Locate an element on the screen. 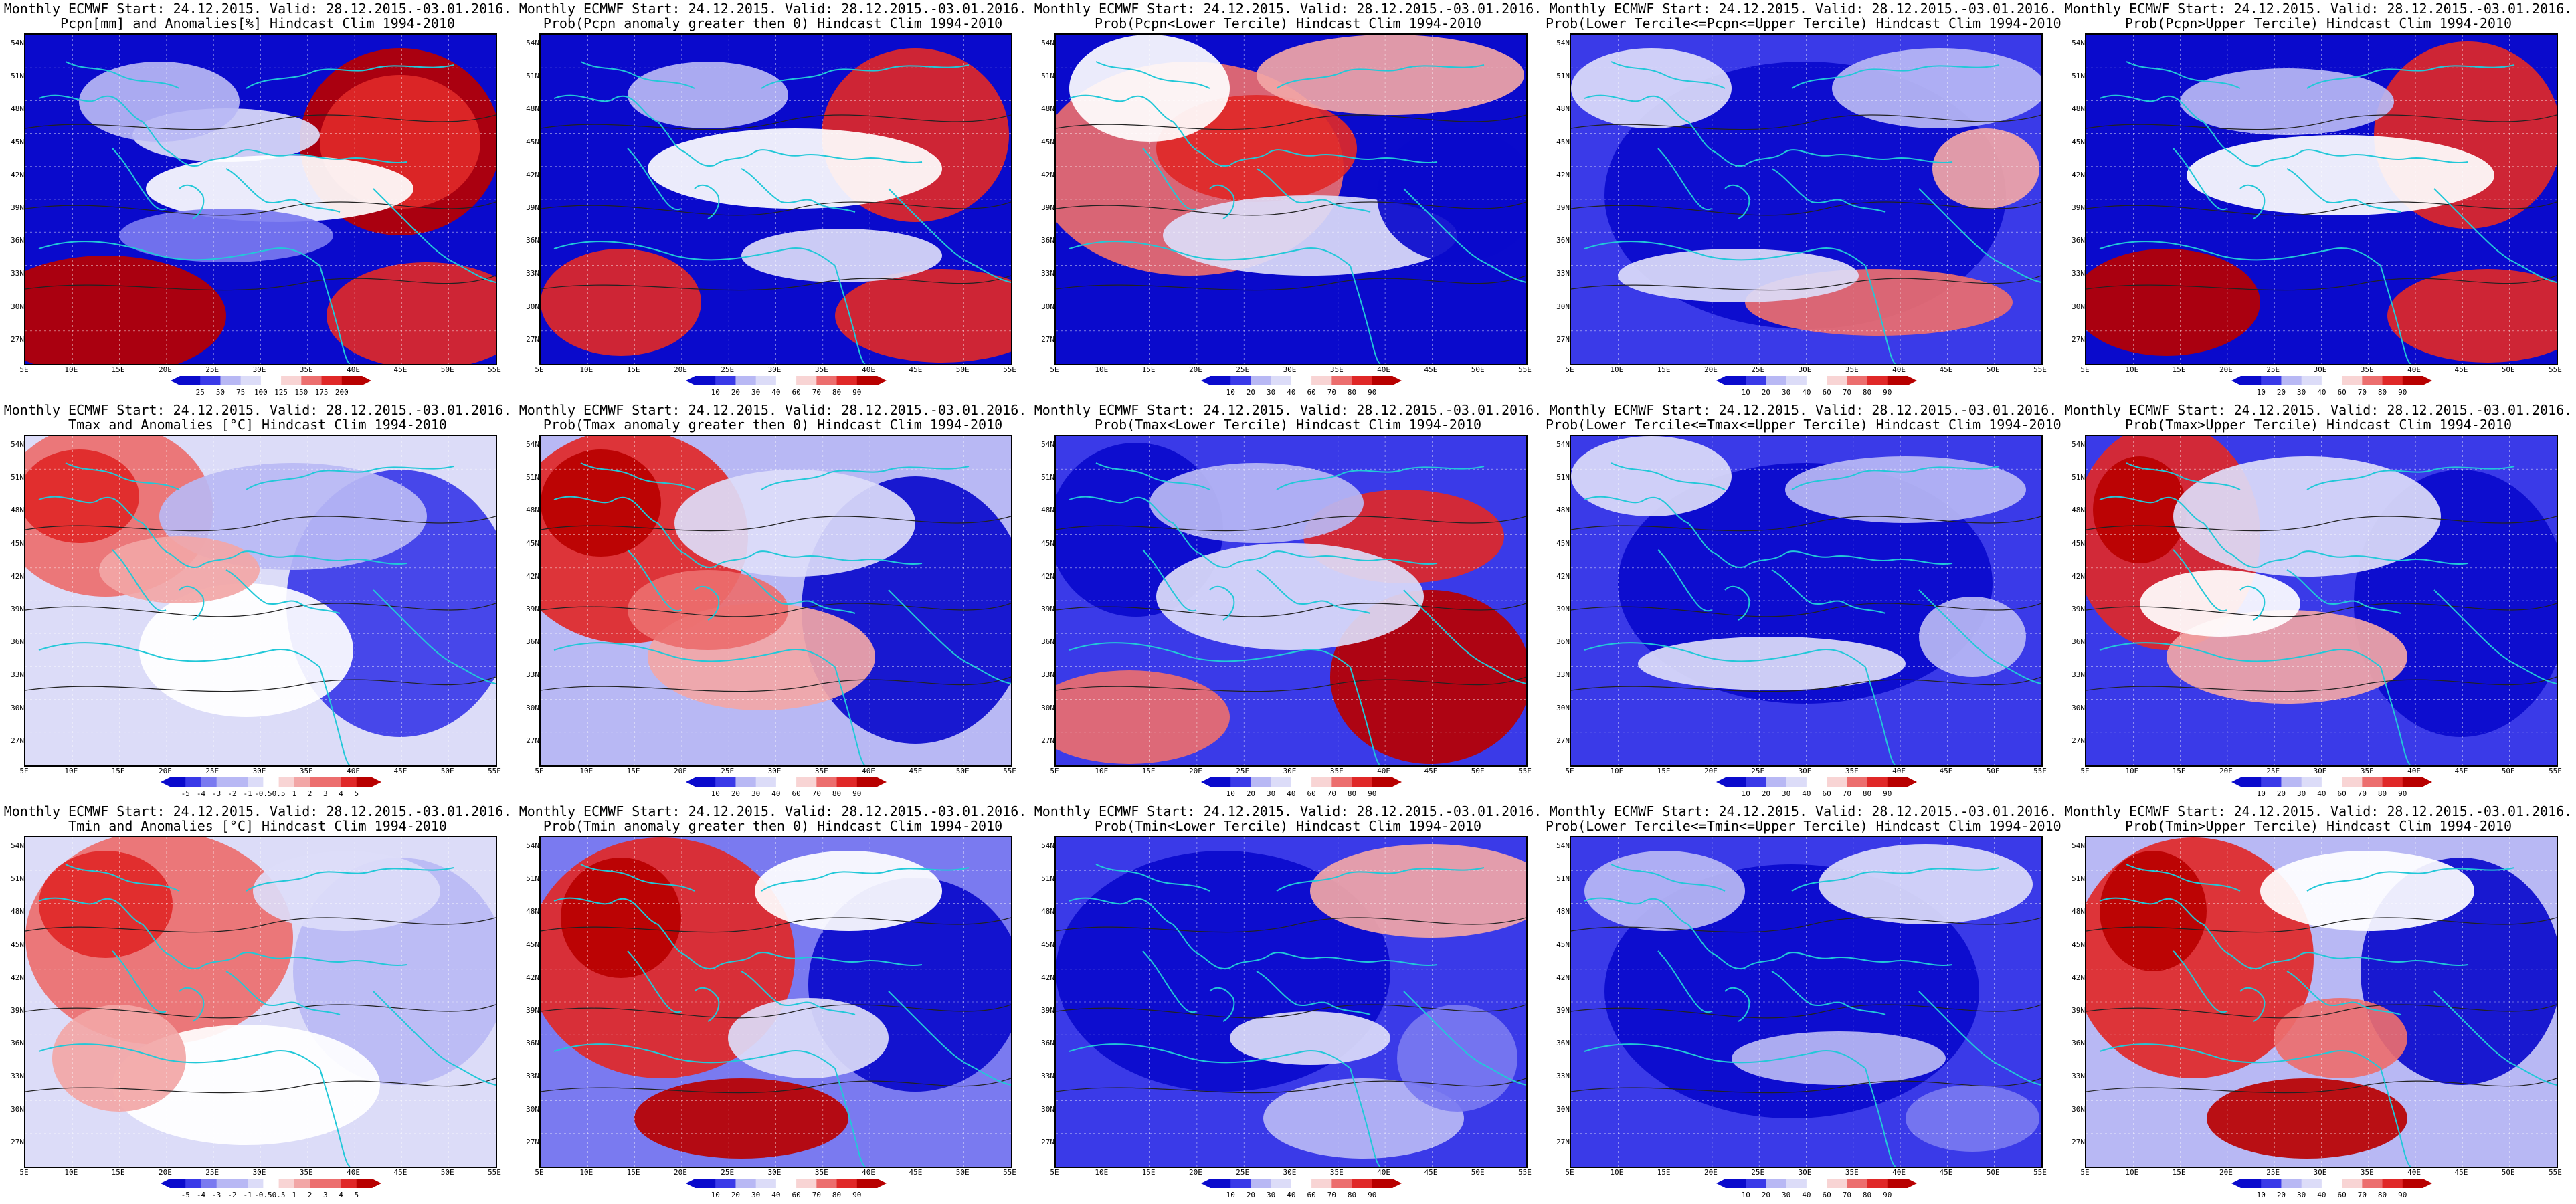  map-field-svg is located at coordinates (776, 600).